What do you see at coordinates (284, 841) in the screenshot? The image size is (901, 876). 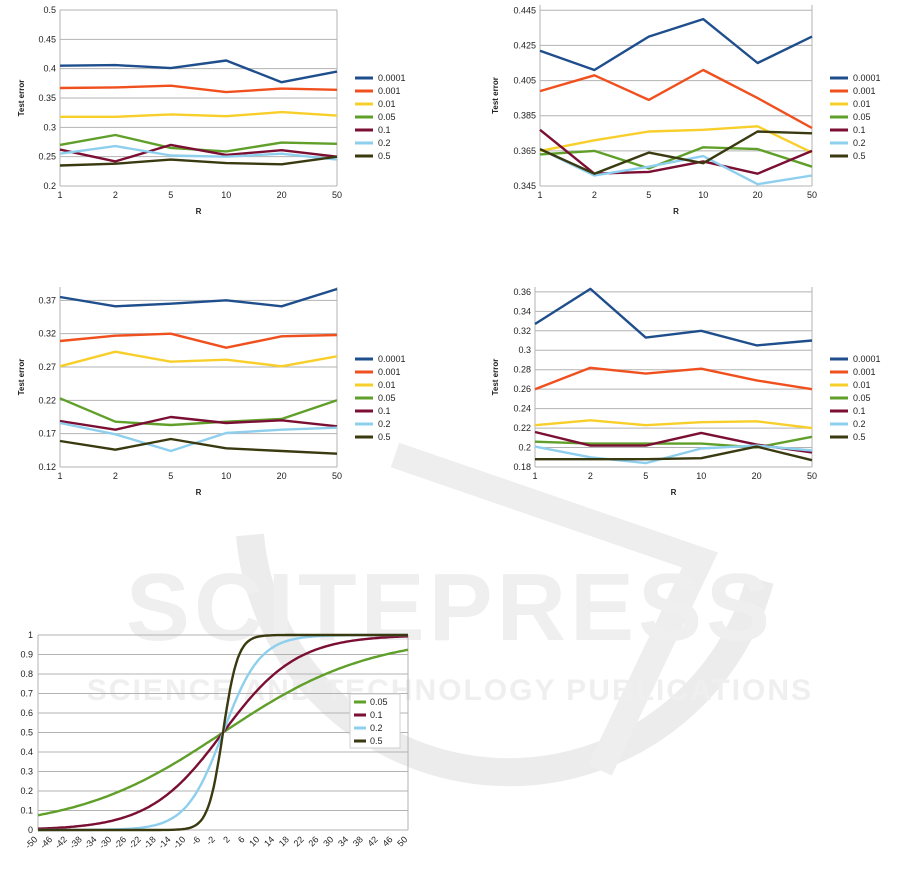 I see `x-tick-label: 18` at bounding box center [284, 841].